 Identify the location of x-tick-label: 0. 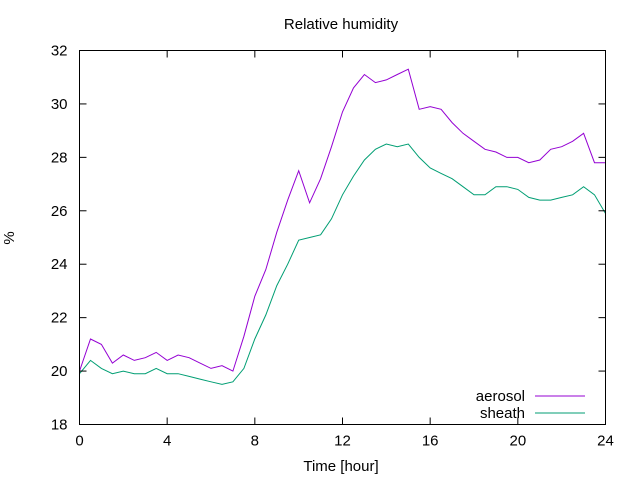
(79, 441).